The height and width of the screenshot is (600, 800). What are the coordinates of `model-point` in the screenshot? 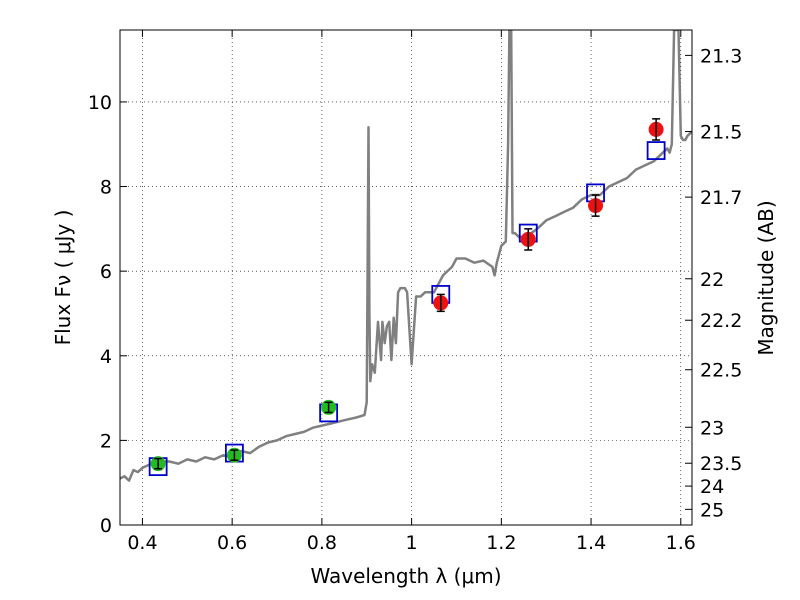 It's located at (656, 150).